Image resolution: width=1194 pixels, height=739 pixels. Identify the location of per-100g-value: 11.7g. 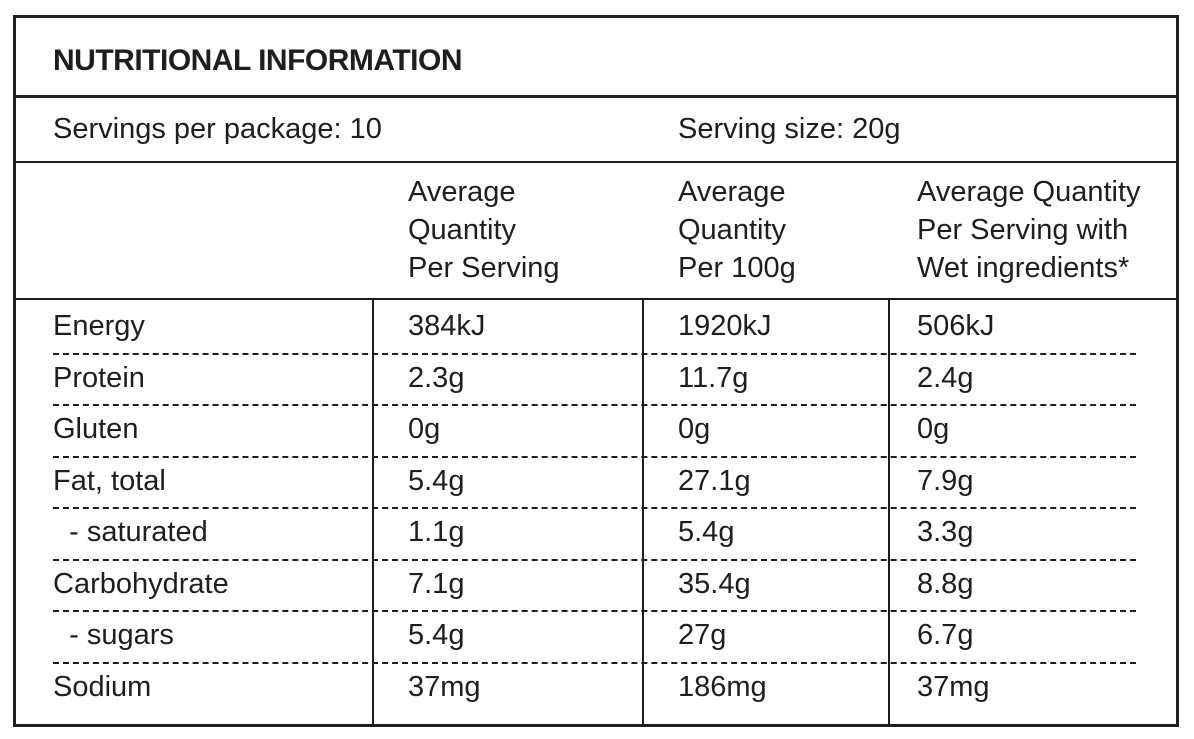
(713, 377).